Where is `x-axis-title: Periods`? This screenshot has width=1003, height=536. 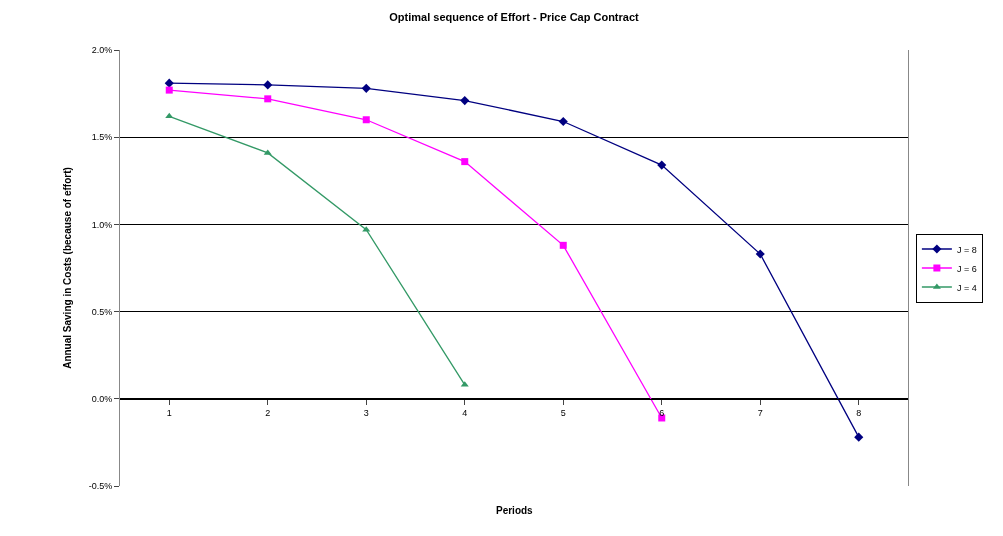 x-axis-title: Periods is located at coordinates (515, 510).